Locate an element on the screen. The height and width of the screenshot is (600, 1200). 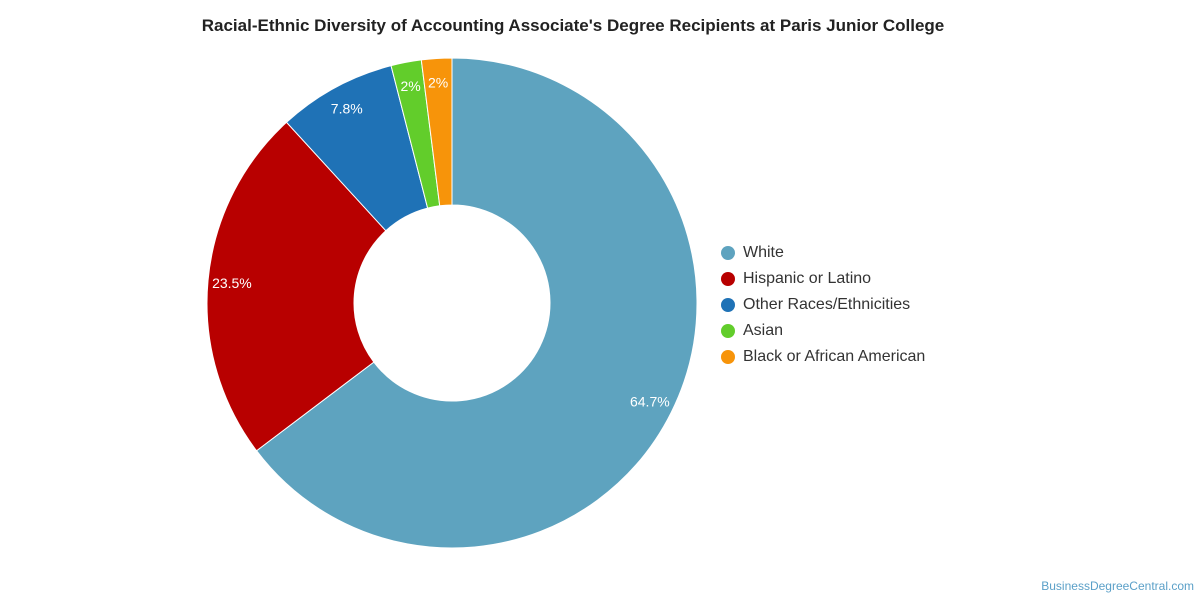
legend-label: Hispanic or Latino is located at coordinates (807, 278).